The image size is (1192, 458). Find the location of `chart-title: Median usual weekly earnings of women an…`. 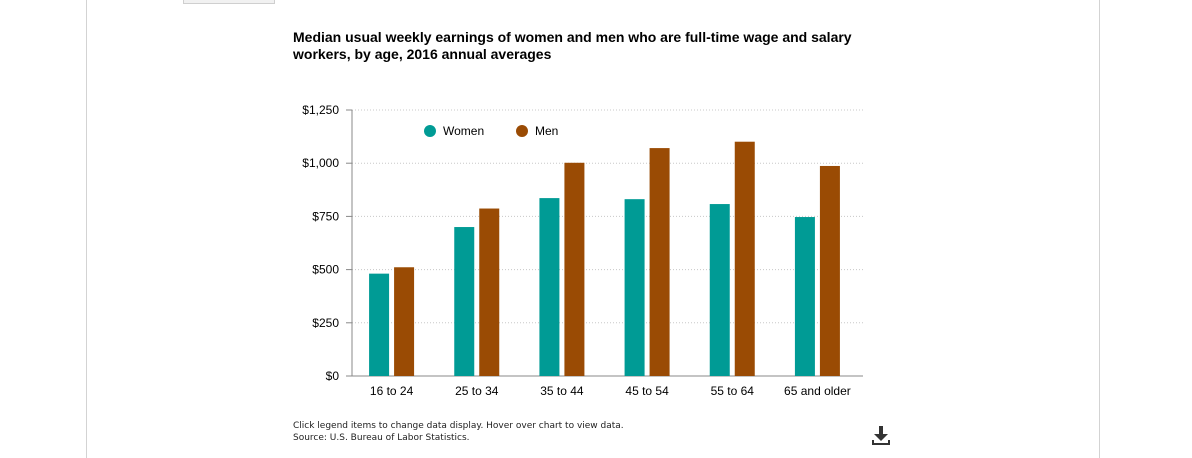

chart-title: Median usual weekly earnings of women an… is located at coordinates (573, 46).